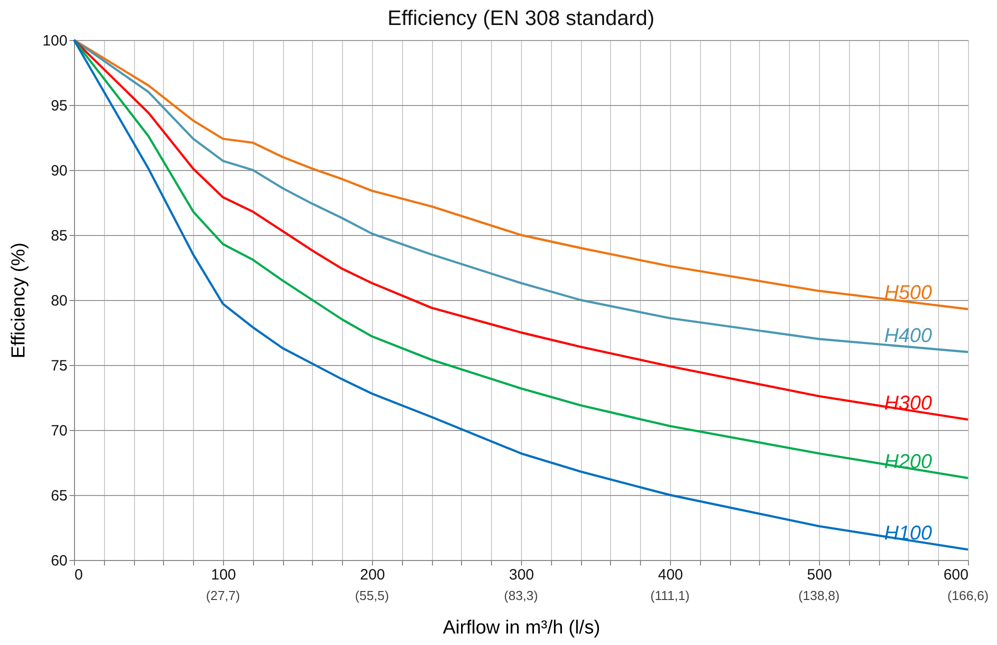  What do you see at coordinates (59, 431) in the screenshot?
I see `y-tick-label: 70` at bounding box center [59, 431].